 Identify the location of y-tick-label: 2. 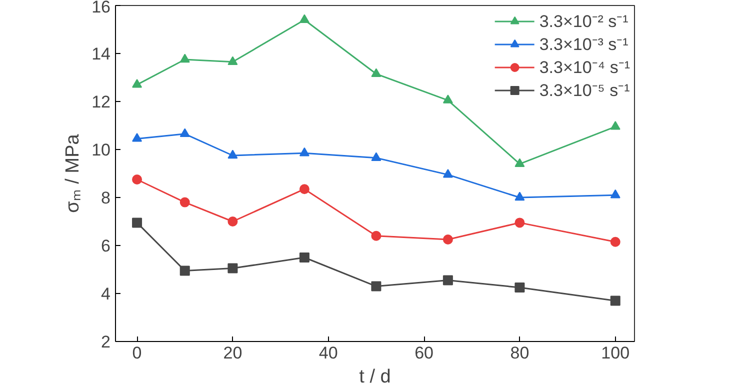
(106, 342).